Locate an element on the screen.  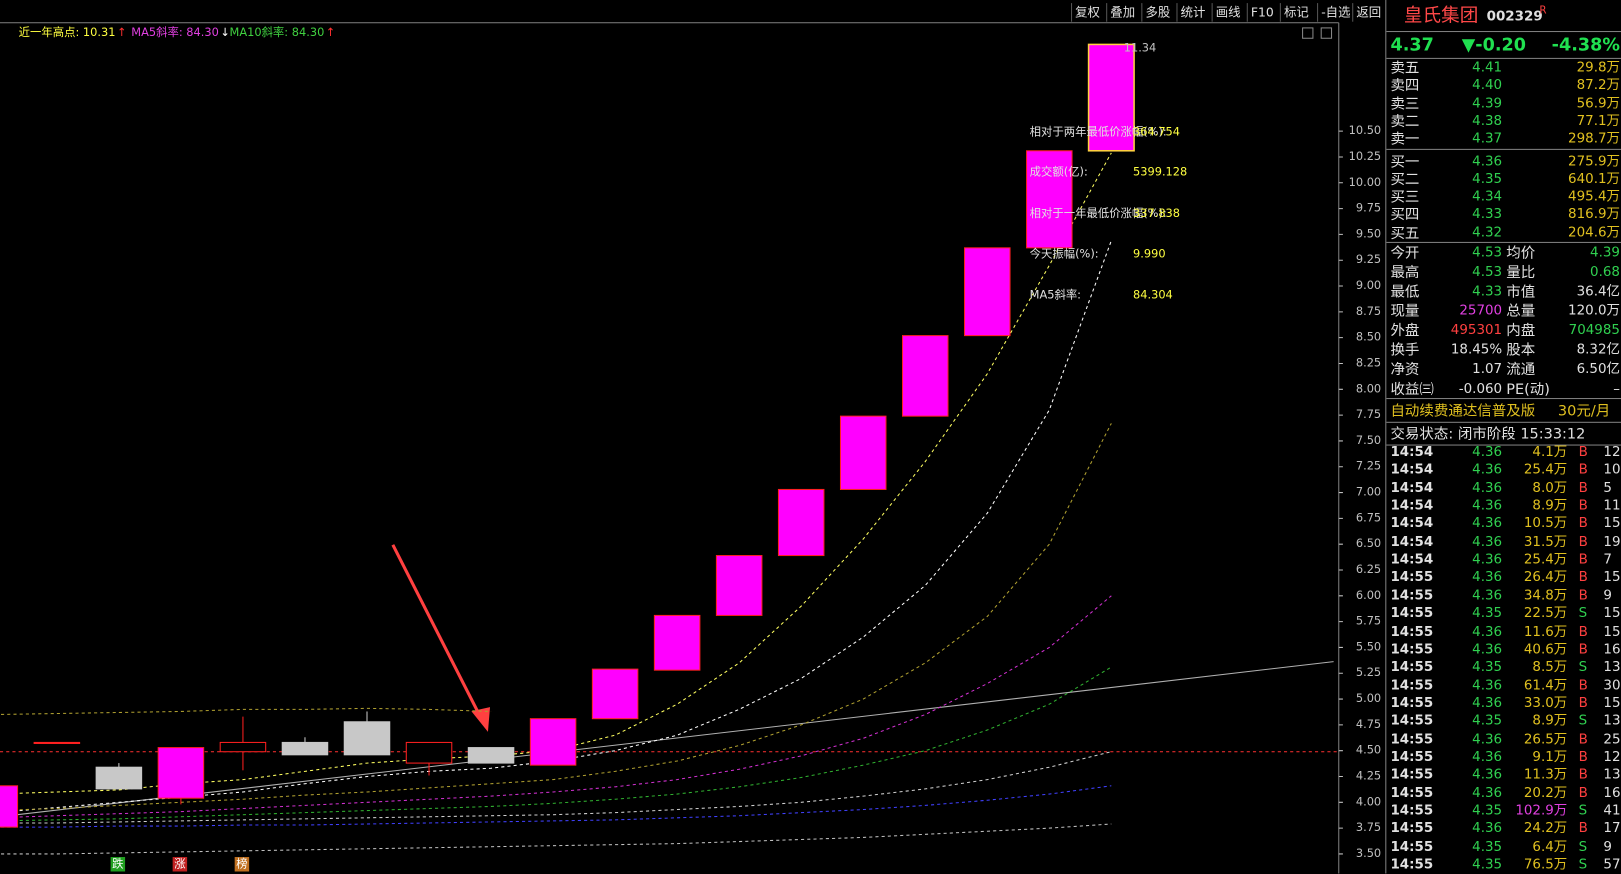
tick-volume: 22.5万 is located at coordinates (1545, 613).